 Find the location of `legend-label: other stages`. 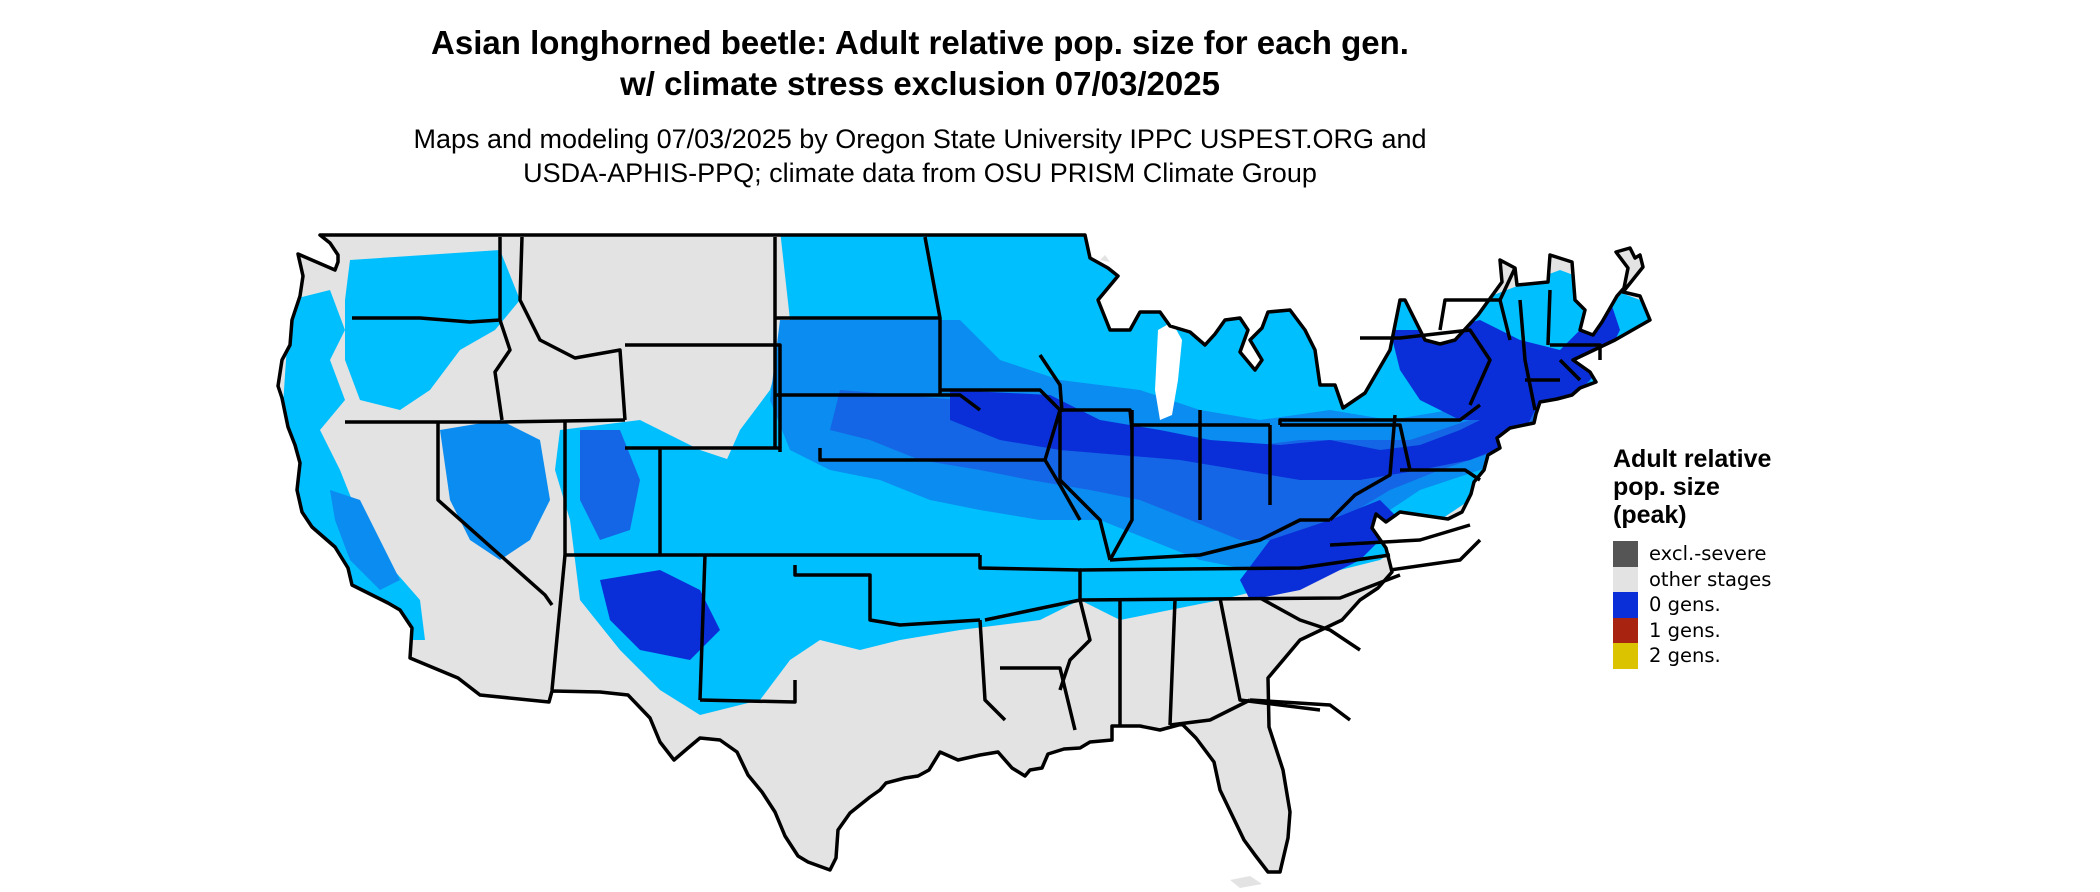

legend-label: other stages is located at coordinates (1710, 579).